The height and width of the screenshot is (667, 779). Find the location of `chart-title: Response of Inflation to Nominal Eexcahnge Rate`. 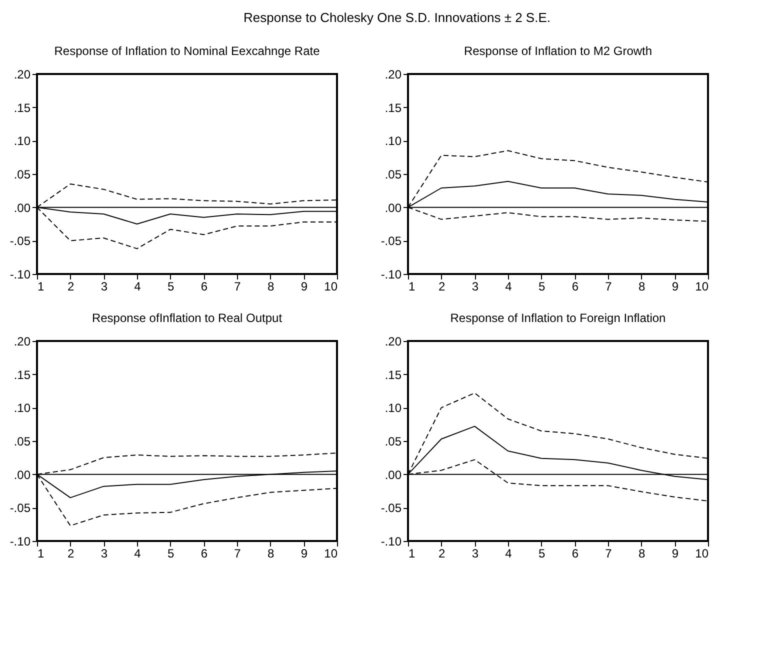

chart-title: Response of Inflation to Nominal Eexcahnge Rate is located at coordinates (187, 51).